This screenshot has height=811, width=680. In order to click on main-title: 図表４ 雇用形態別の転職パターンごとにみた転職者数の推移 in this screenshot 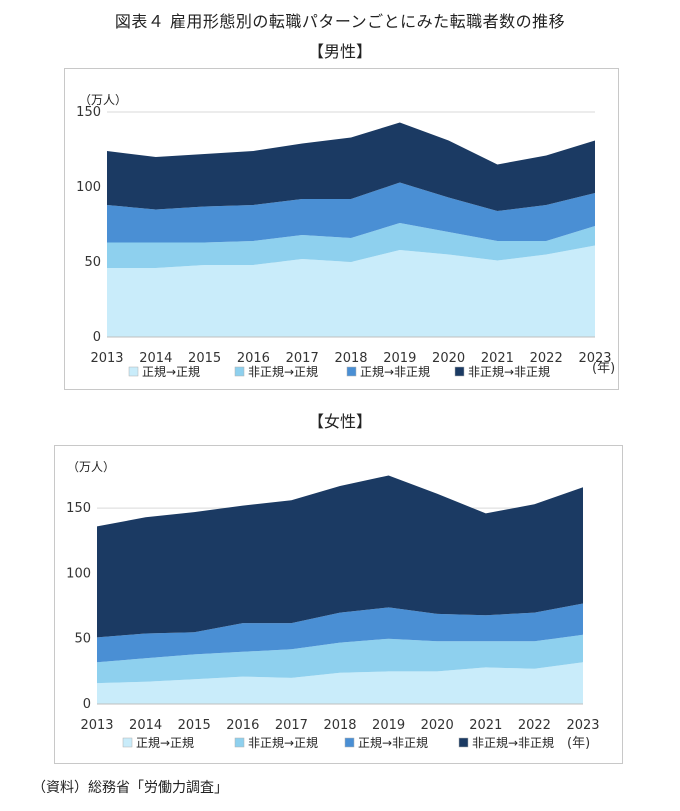, I will do `click(340, 21)`.